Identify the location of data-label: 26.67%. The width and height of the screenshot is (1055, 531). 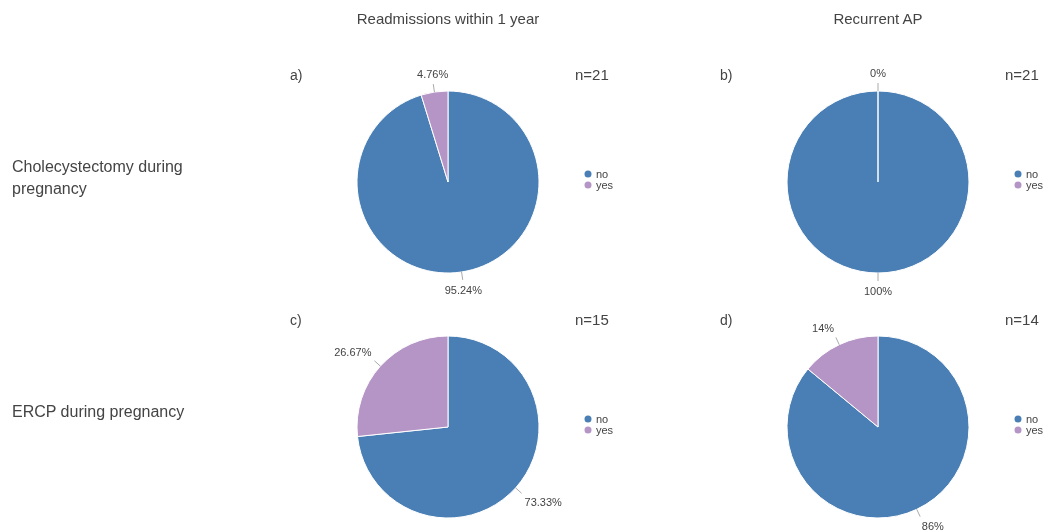
(353, 352).